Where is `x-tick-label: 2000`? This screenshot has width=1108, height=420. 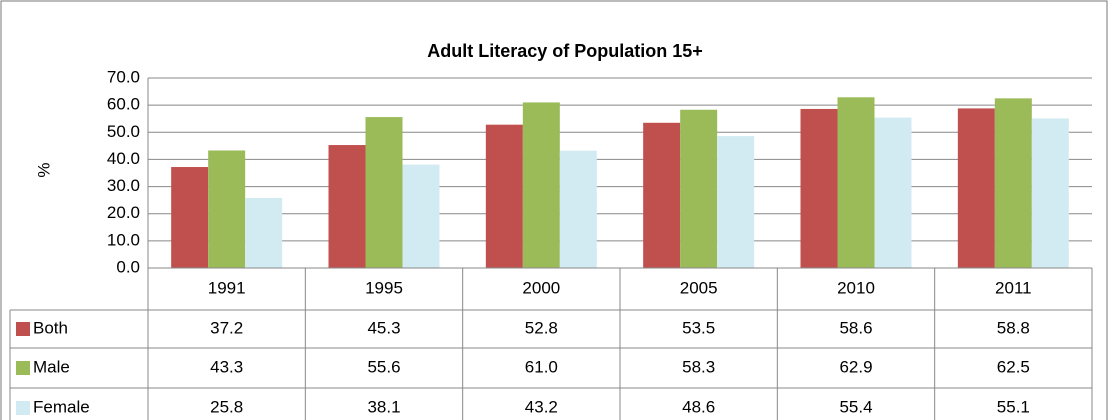
x-tick-label: 2000 is located at coordinates (541, 287).